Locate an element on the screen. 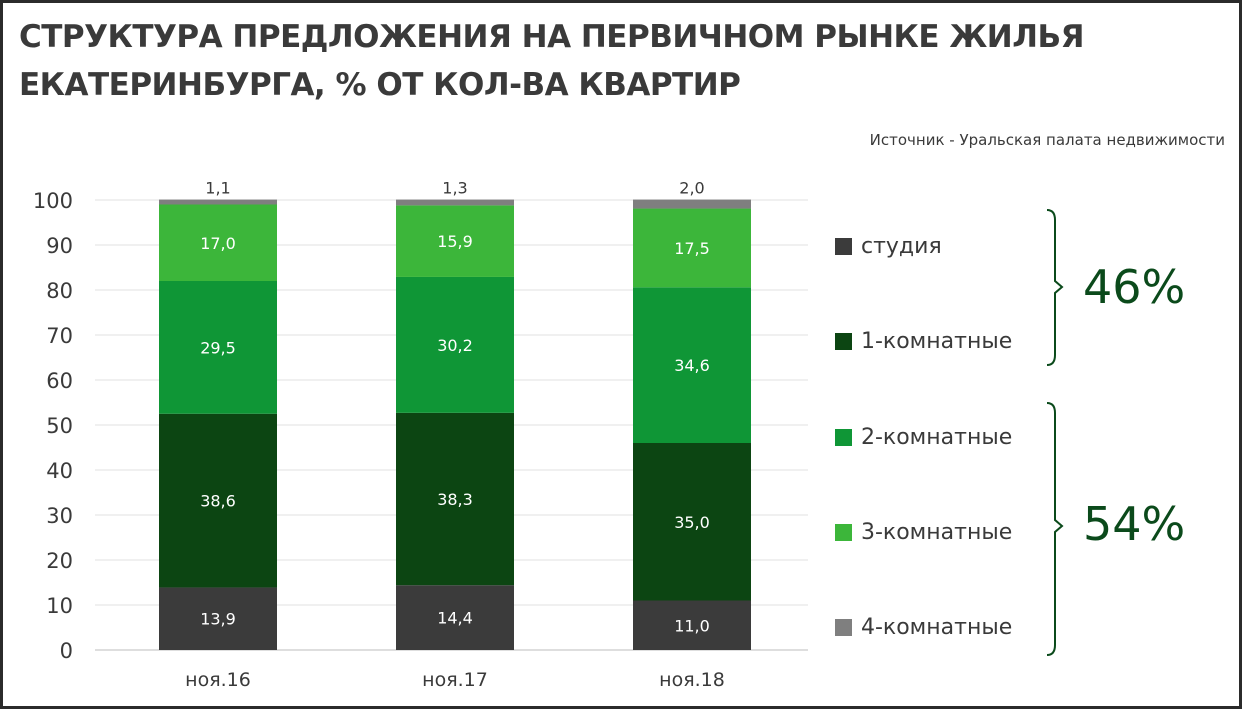 The height and width of the screenshot is (709, 1242). group-braces is located at coordinates (1055, 432).